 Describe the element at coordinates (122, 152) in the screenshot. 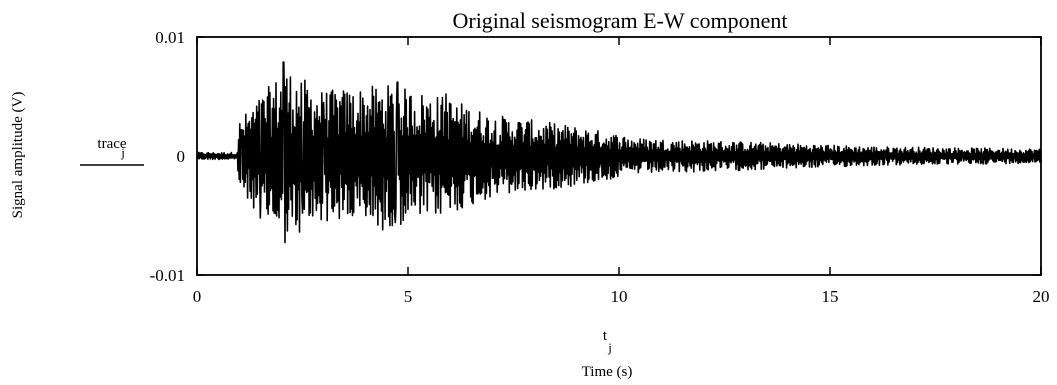

I see `y-variable-subscript: j` at that location.